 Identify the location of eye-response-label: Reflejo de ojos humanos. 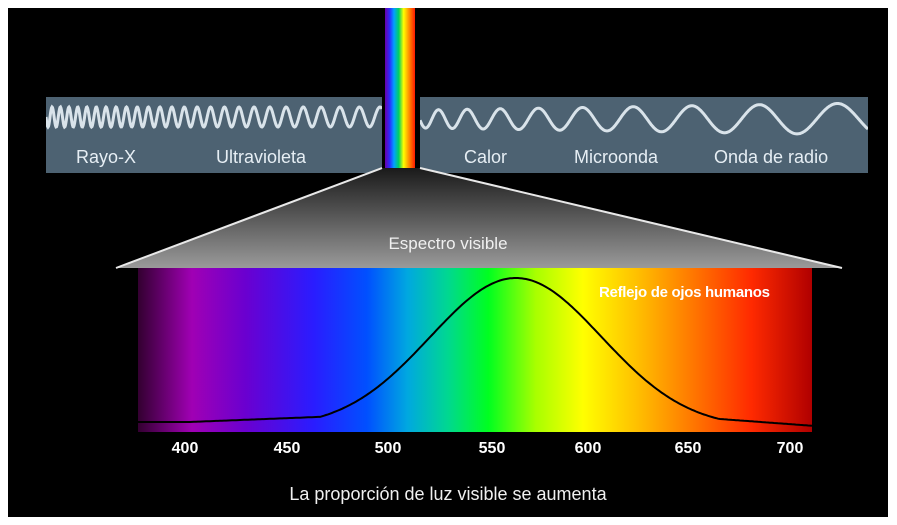
(684, 292).